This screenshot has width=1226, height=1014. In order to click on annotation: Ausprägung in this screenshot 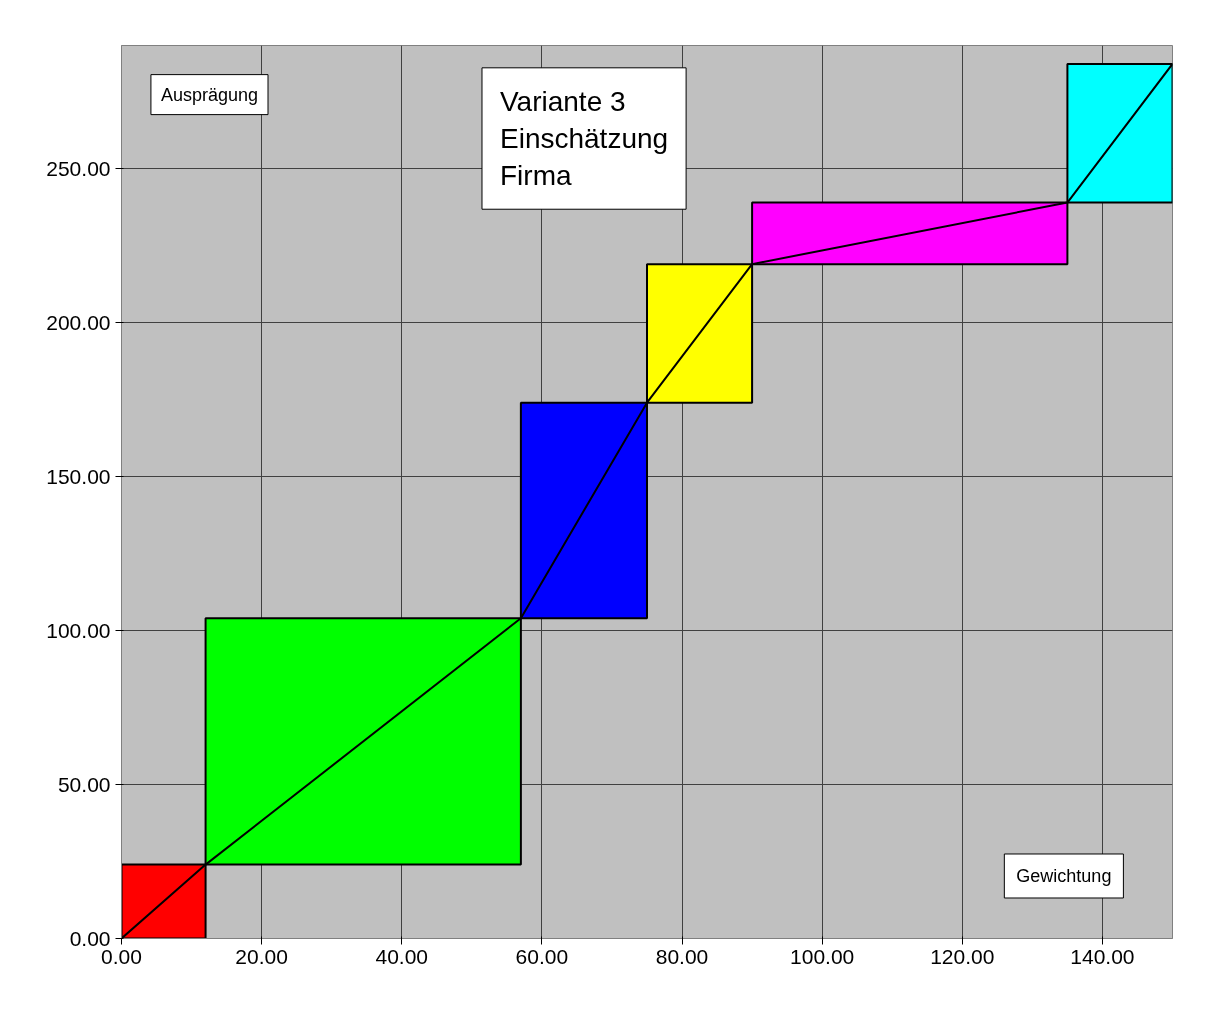, I will do `click(209, 94)`.